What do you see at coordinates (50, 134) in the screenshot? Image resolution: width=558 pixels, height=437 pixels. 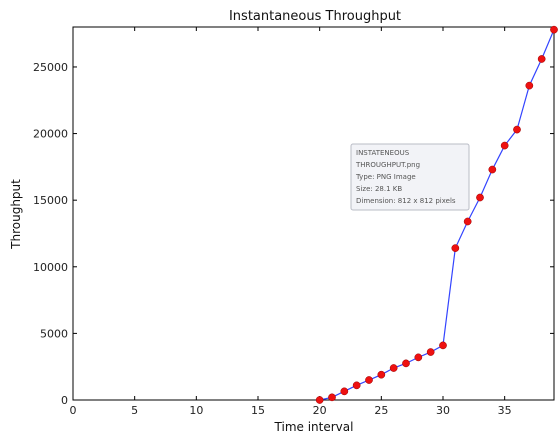 I see `y-tick-label: 20000` at bounding box center [50, 134].